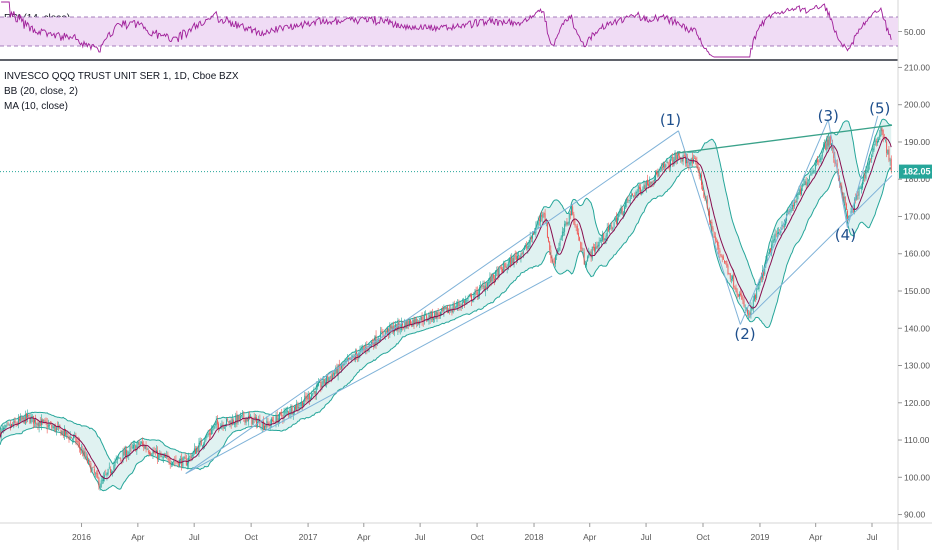 Image resolution: width=932 pixels, height=550 pixels. What do you see at coordinates (917, 366) in the screenshot?
I see `price-tick-label: 130.00` at bounding box center [917, 366].